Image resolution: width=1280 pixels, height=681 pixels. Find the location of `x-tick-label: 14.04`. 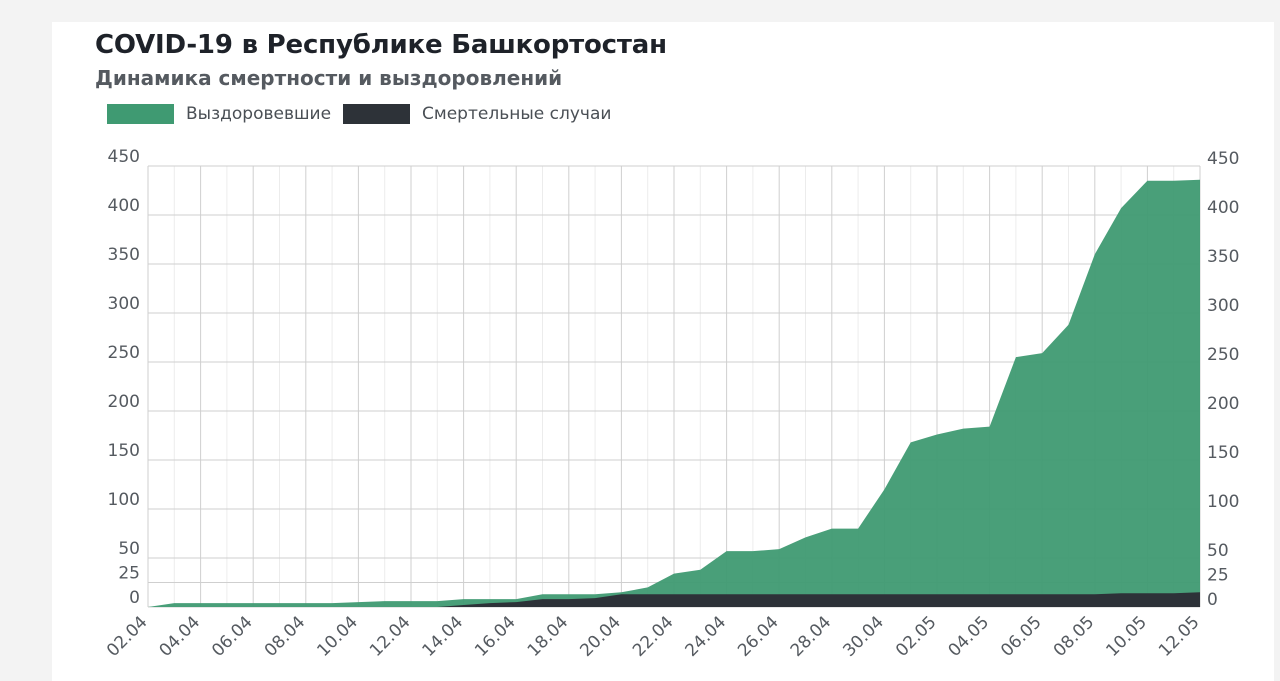

x-tick-label: 14.04 is located at coordinates (443, 636).